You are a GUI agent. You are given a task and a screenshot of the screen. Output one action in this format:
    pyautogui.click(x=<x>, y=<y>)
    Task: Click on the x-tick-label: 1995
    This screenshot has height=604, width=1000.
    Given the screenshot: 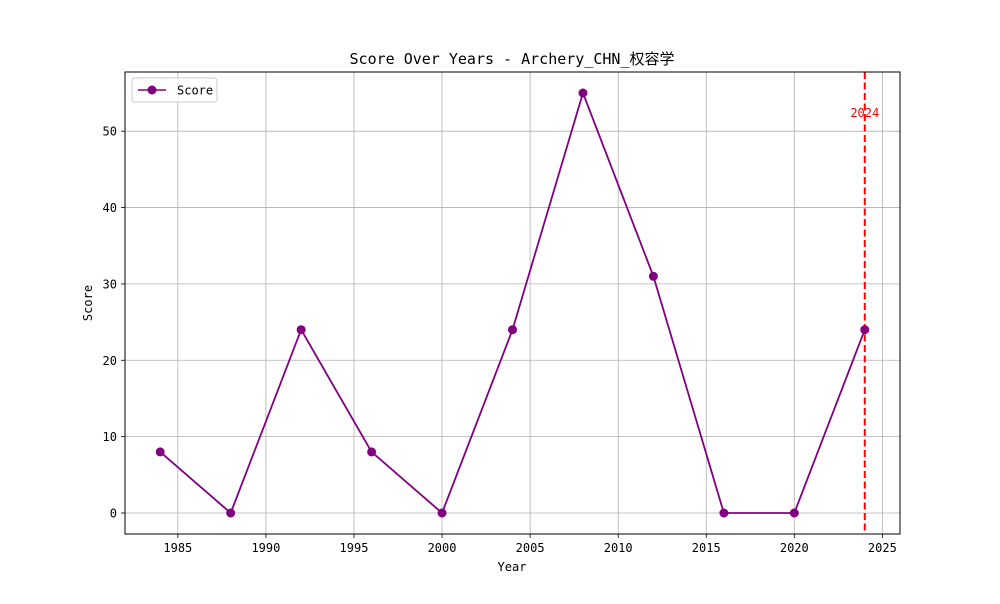 What is the action you would take?
    pyautogui.click(x=354, y=548)
    